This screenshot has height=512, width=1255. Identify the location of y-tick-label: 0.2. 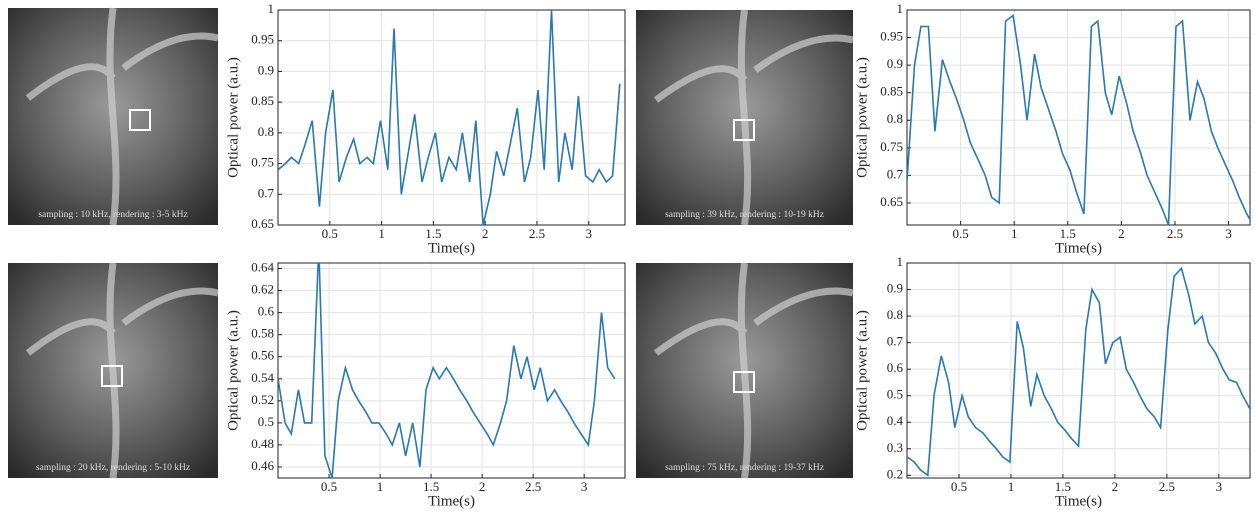
(895, 473).